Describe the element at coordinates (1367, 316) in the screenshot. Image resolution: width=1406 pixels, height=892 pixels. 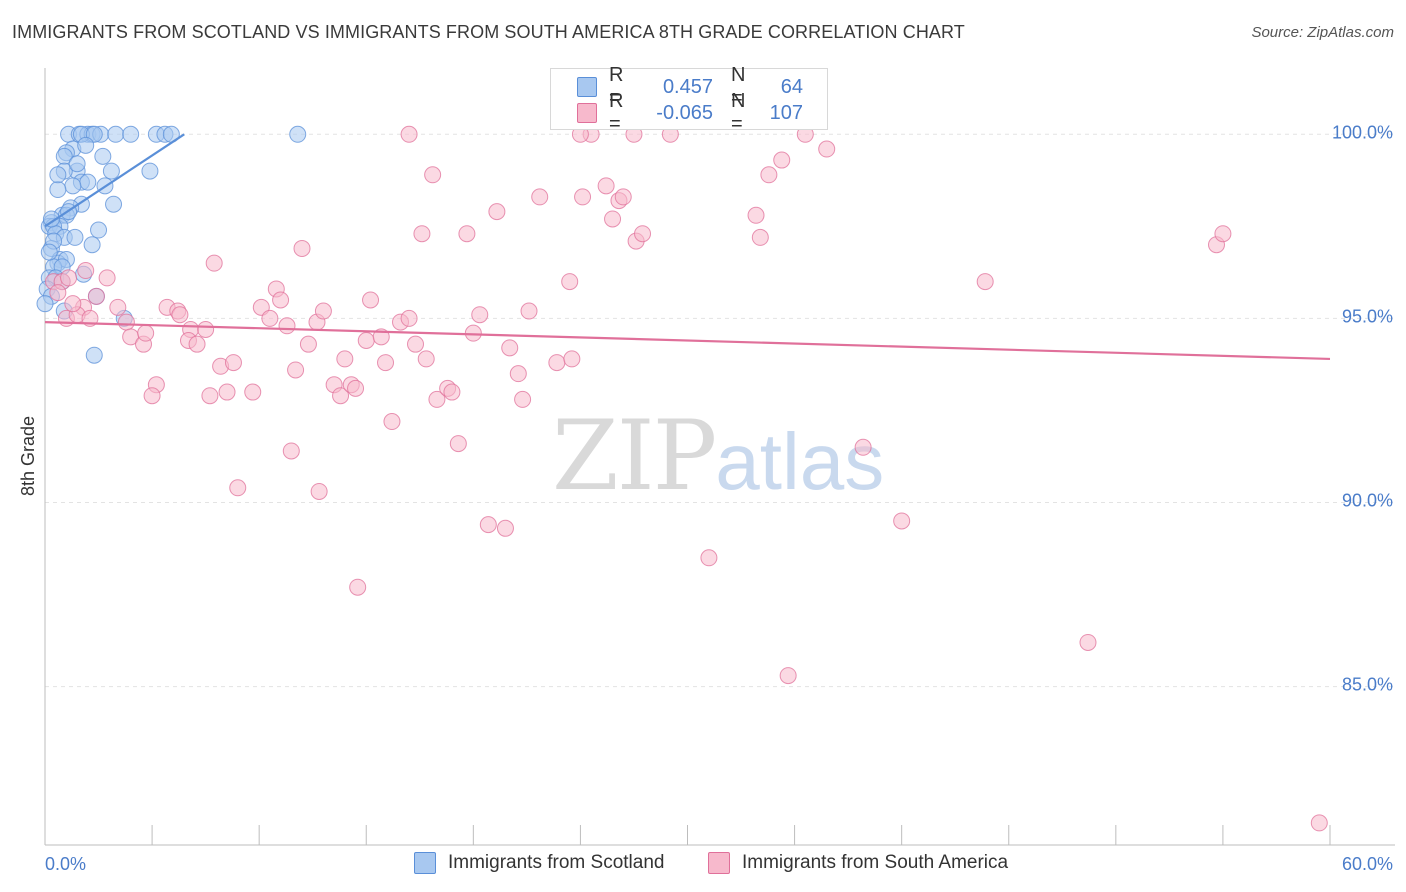
I see `y-tick-label: 95.0%` at that location.